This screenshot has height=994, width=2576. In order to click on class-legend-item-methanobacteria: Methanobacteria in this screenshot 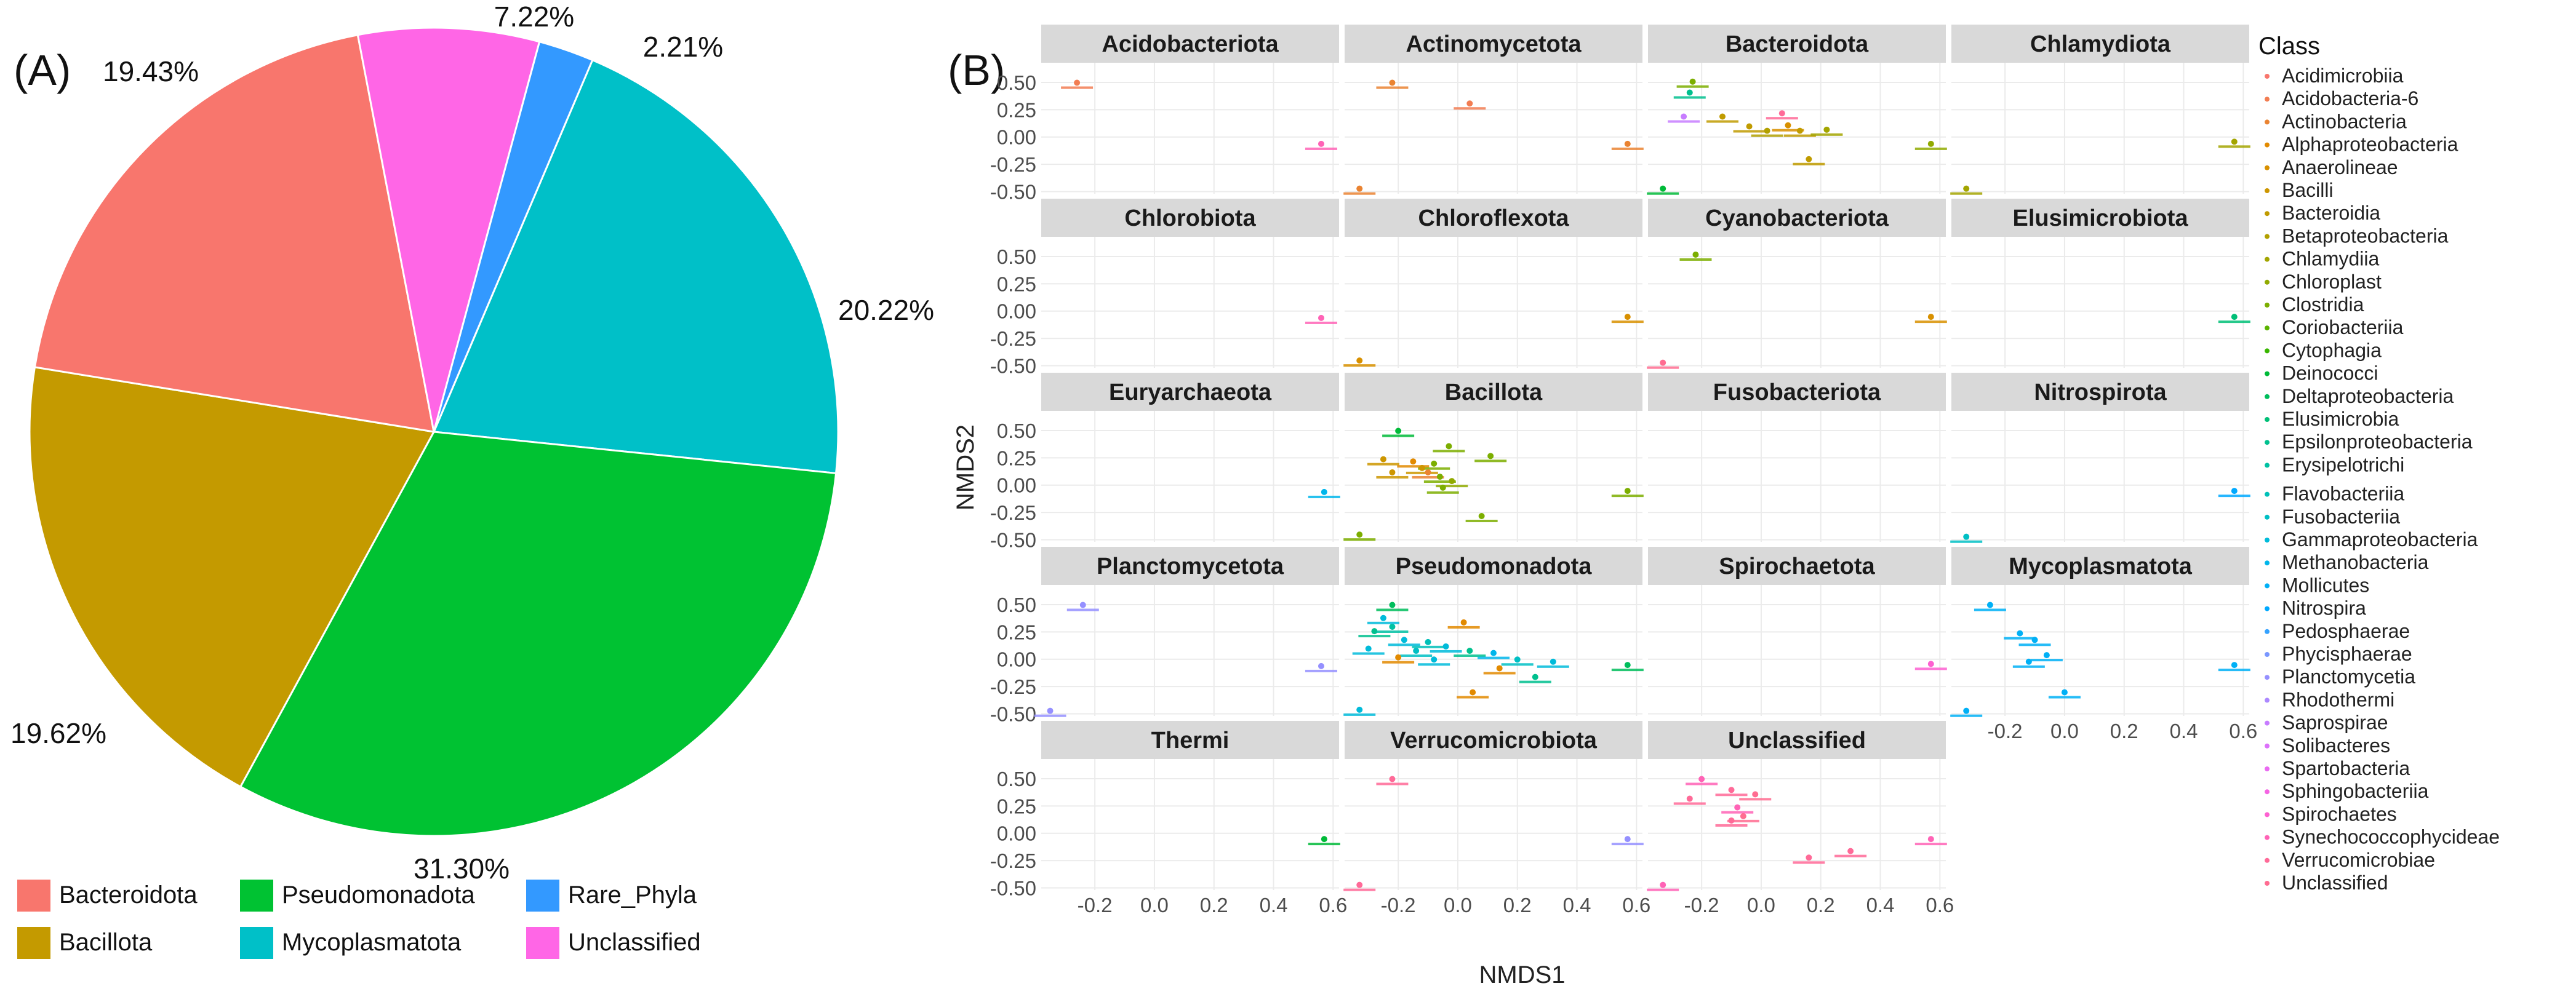, I will do `click(2347, 562)`.